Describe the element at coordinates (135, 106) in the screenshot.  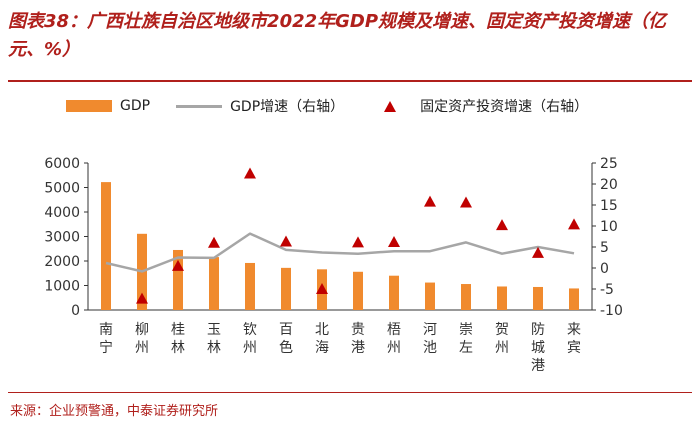
I see `legend-label-gdp: GDP` at that location.